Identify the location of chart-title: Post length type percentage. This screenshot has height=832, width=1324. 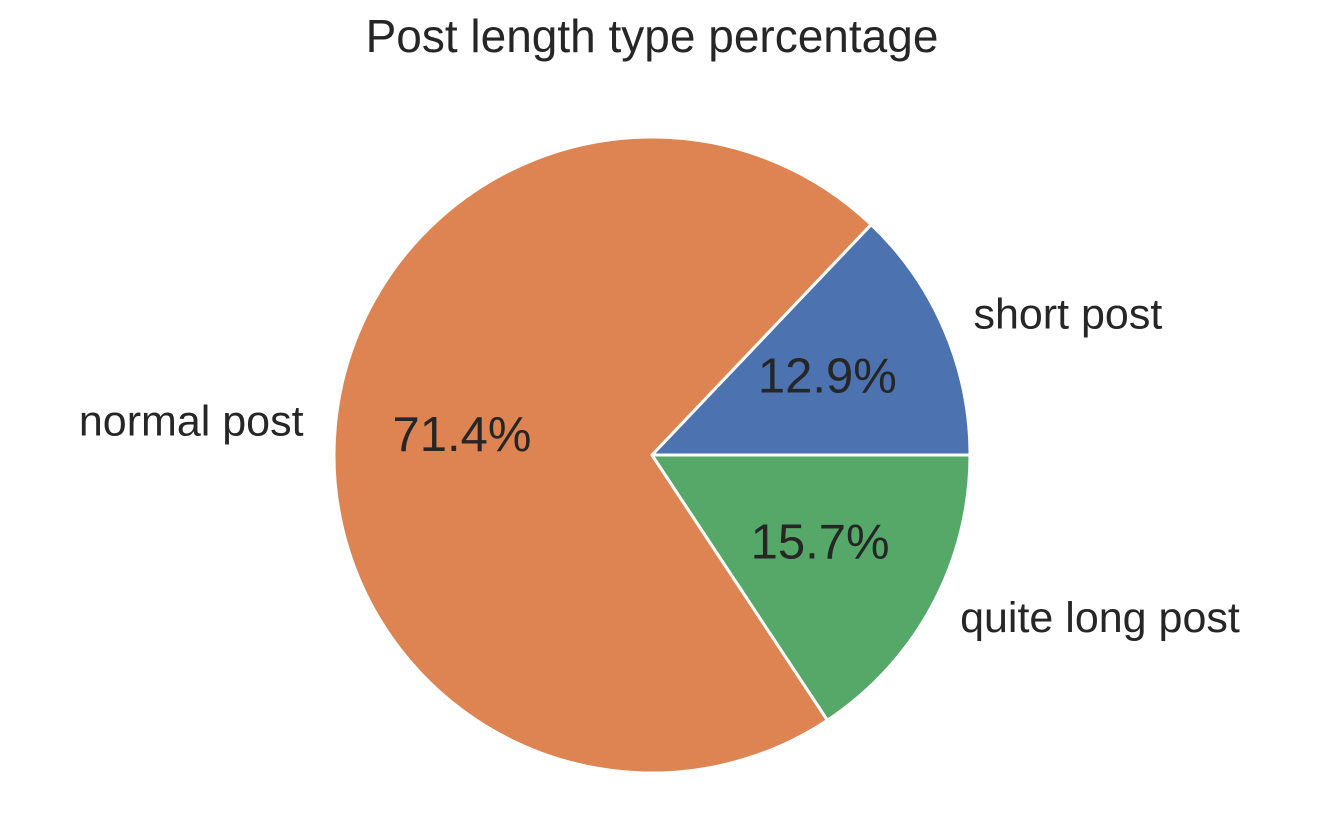
(652, 36).